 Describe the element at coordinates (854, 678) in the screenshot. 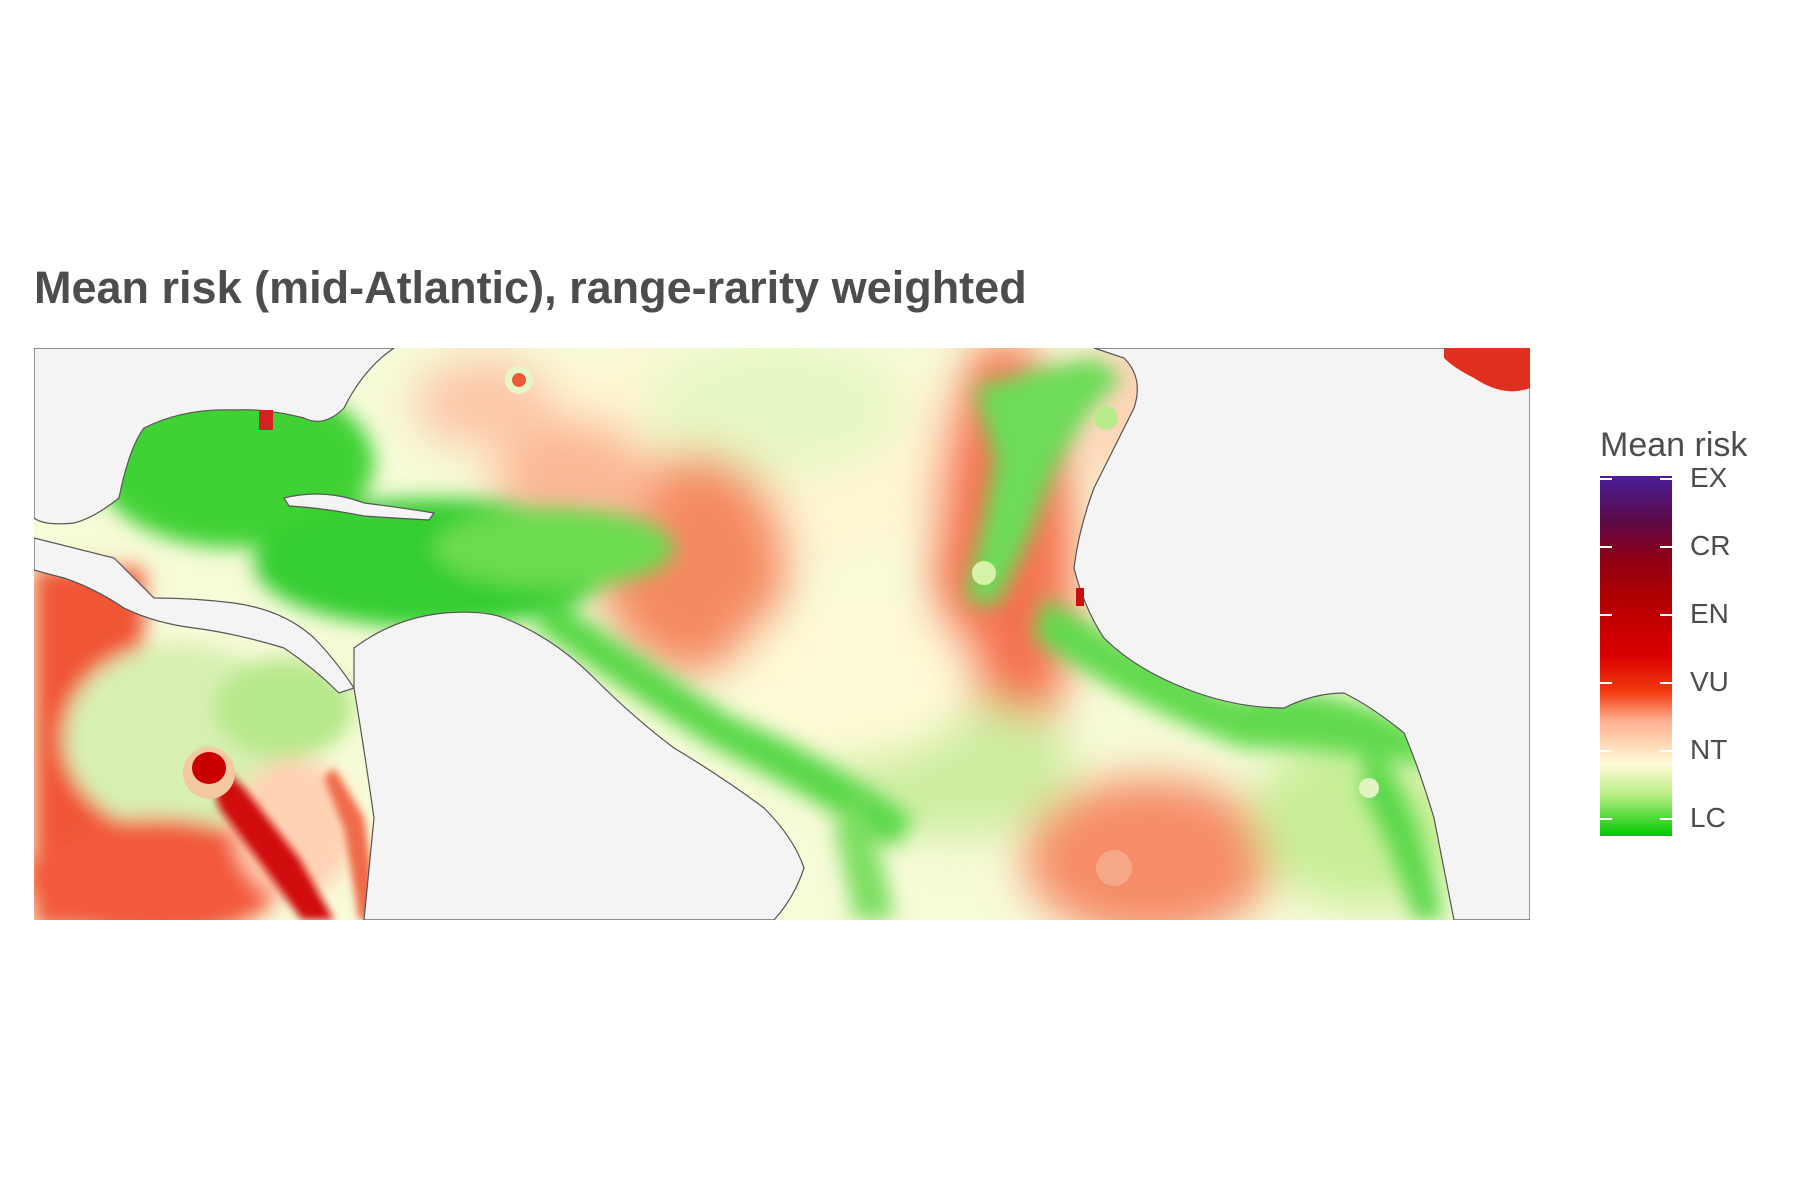

I see `zone-nt-mid` at that location.